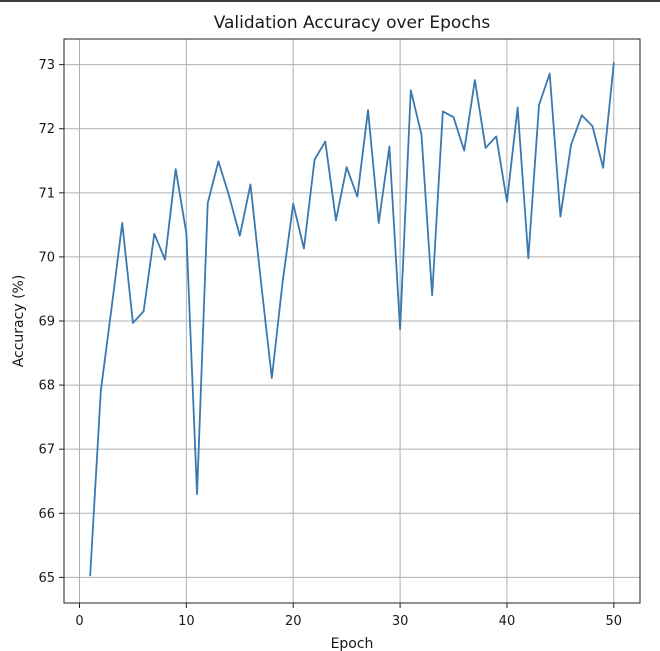 This screenshot has width=660, height=651. Describe the element at coordinates (46, 514) in the screenshot. I see `y-tick-label: 66` at that location.